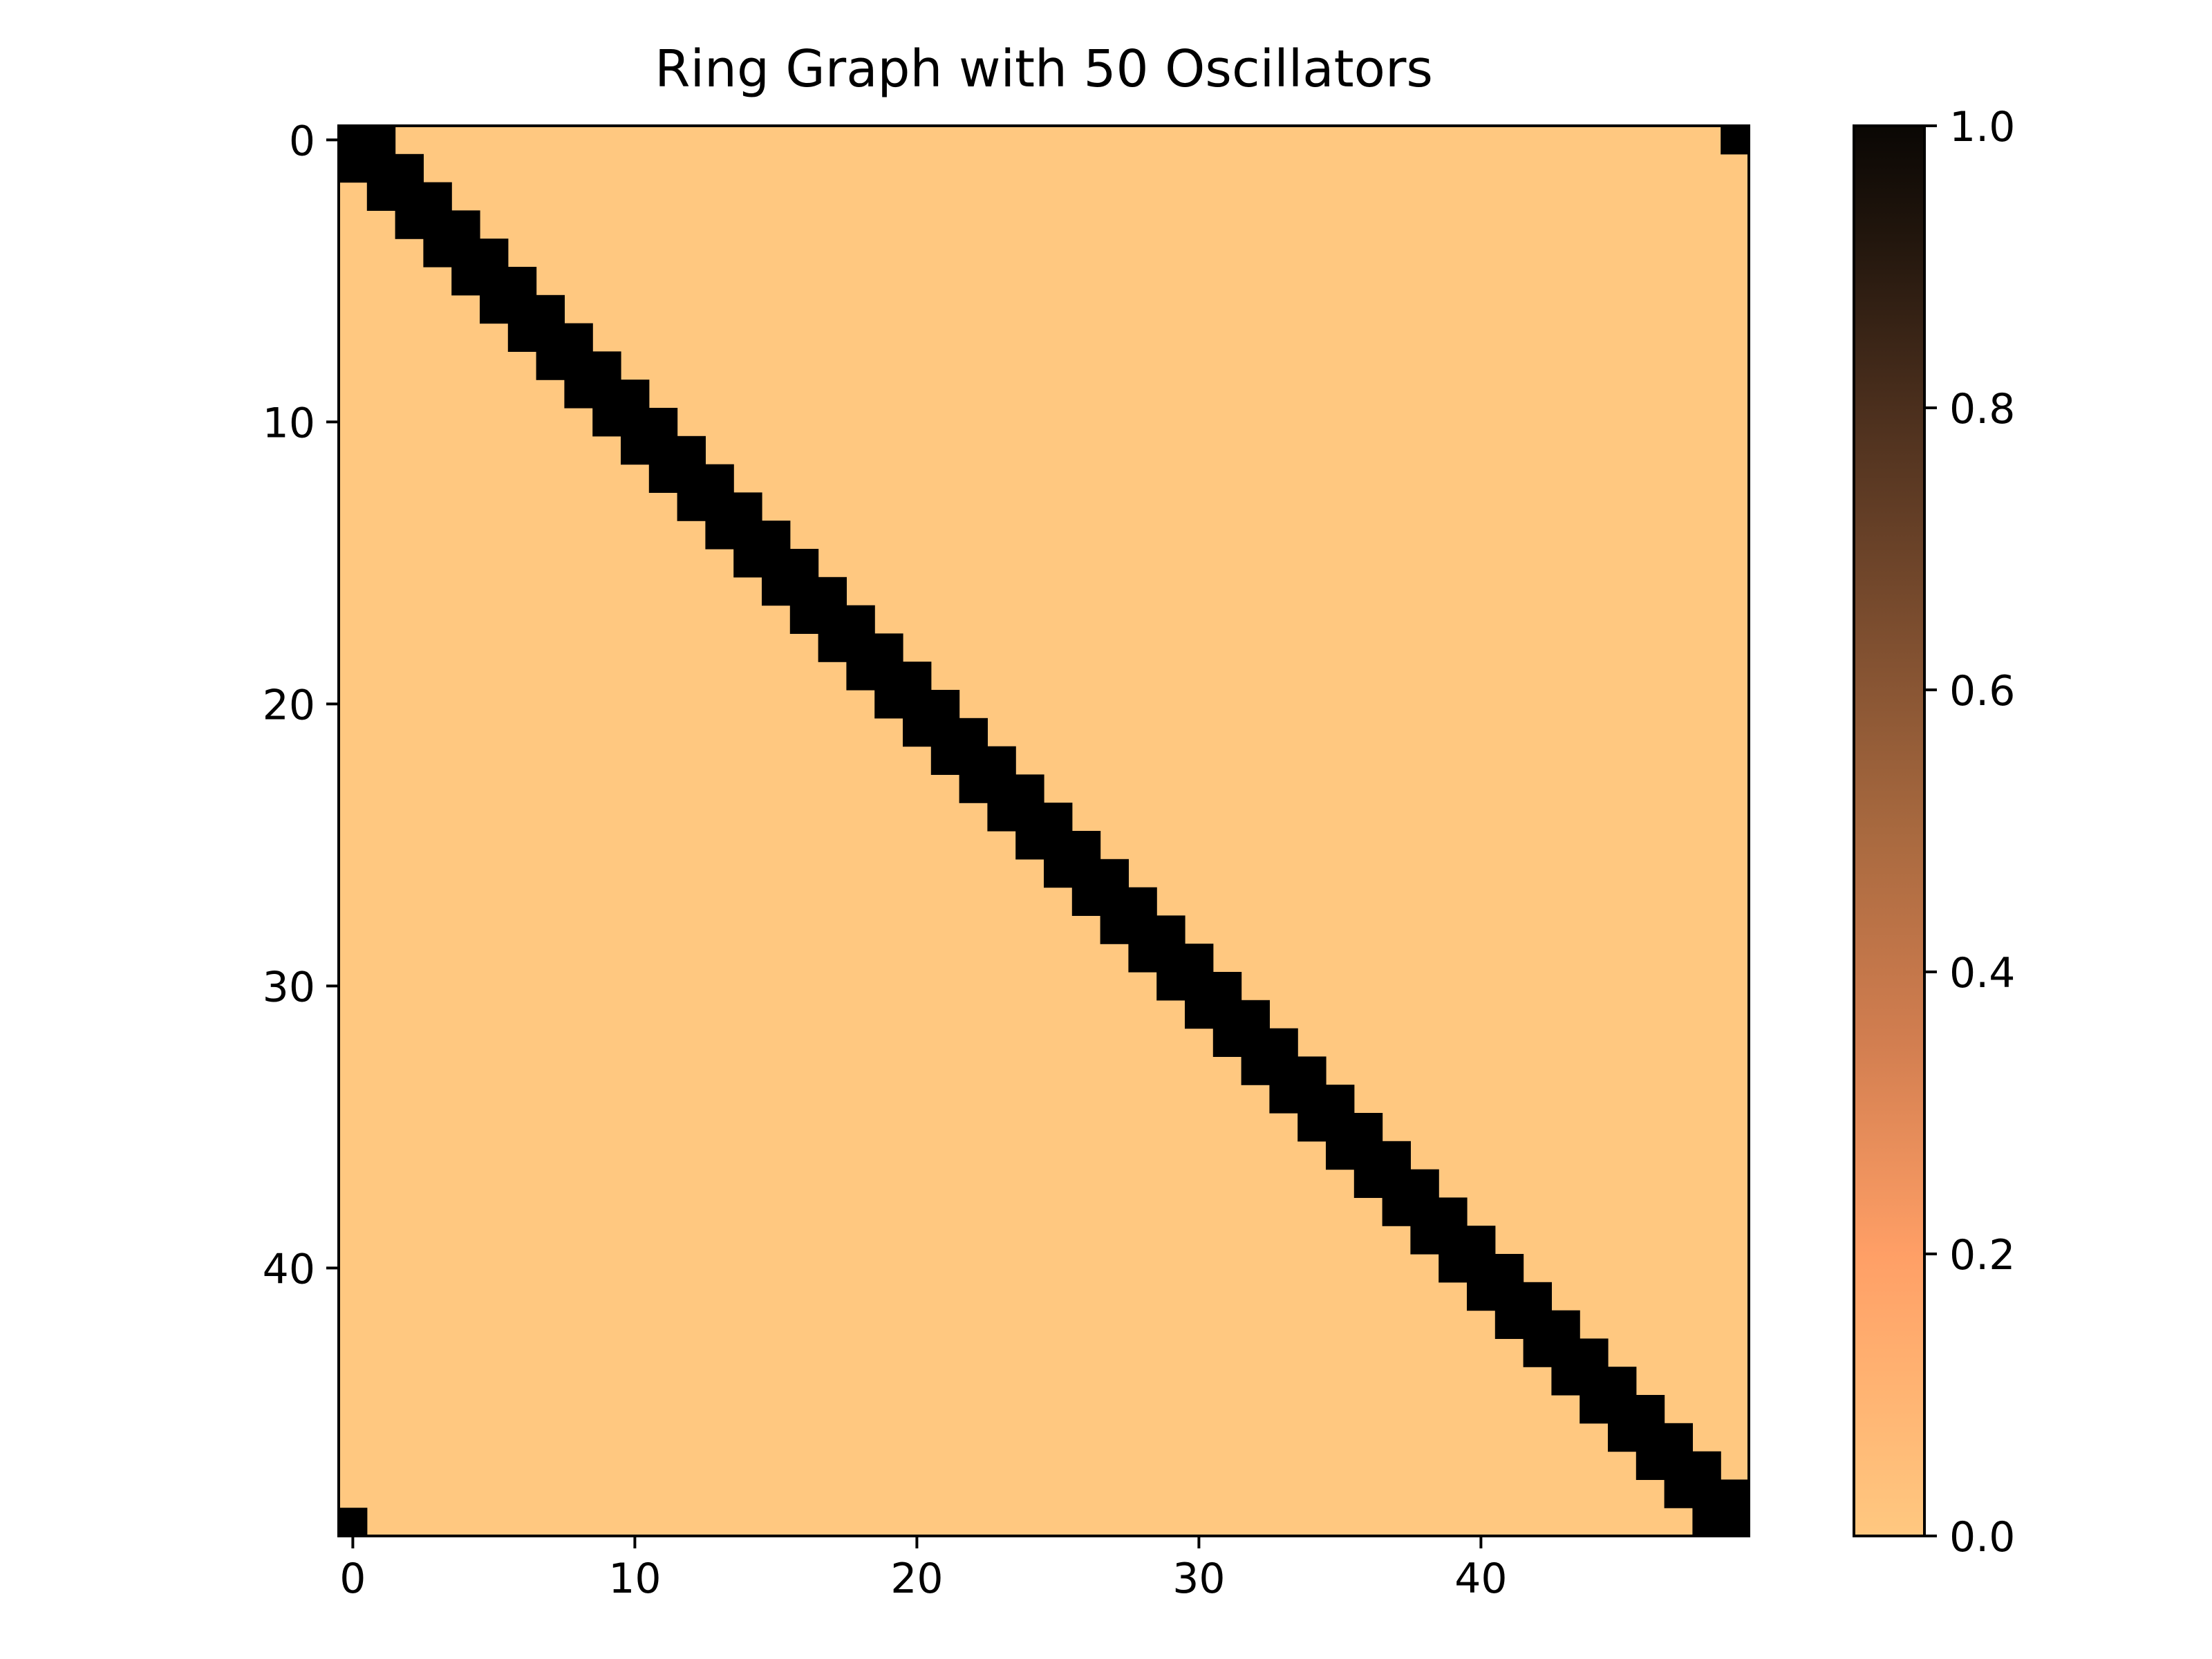 This screenshot has height=1659, width=2212. I want to click on x-tick-label: 10, so click(634, 1579).